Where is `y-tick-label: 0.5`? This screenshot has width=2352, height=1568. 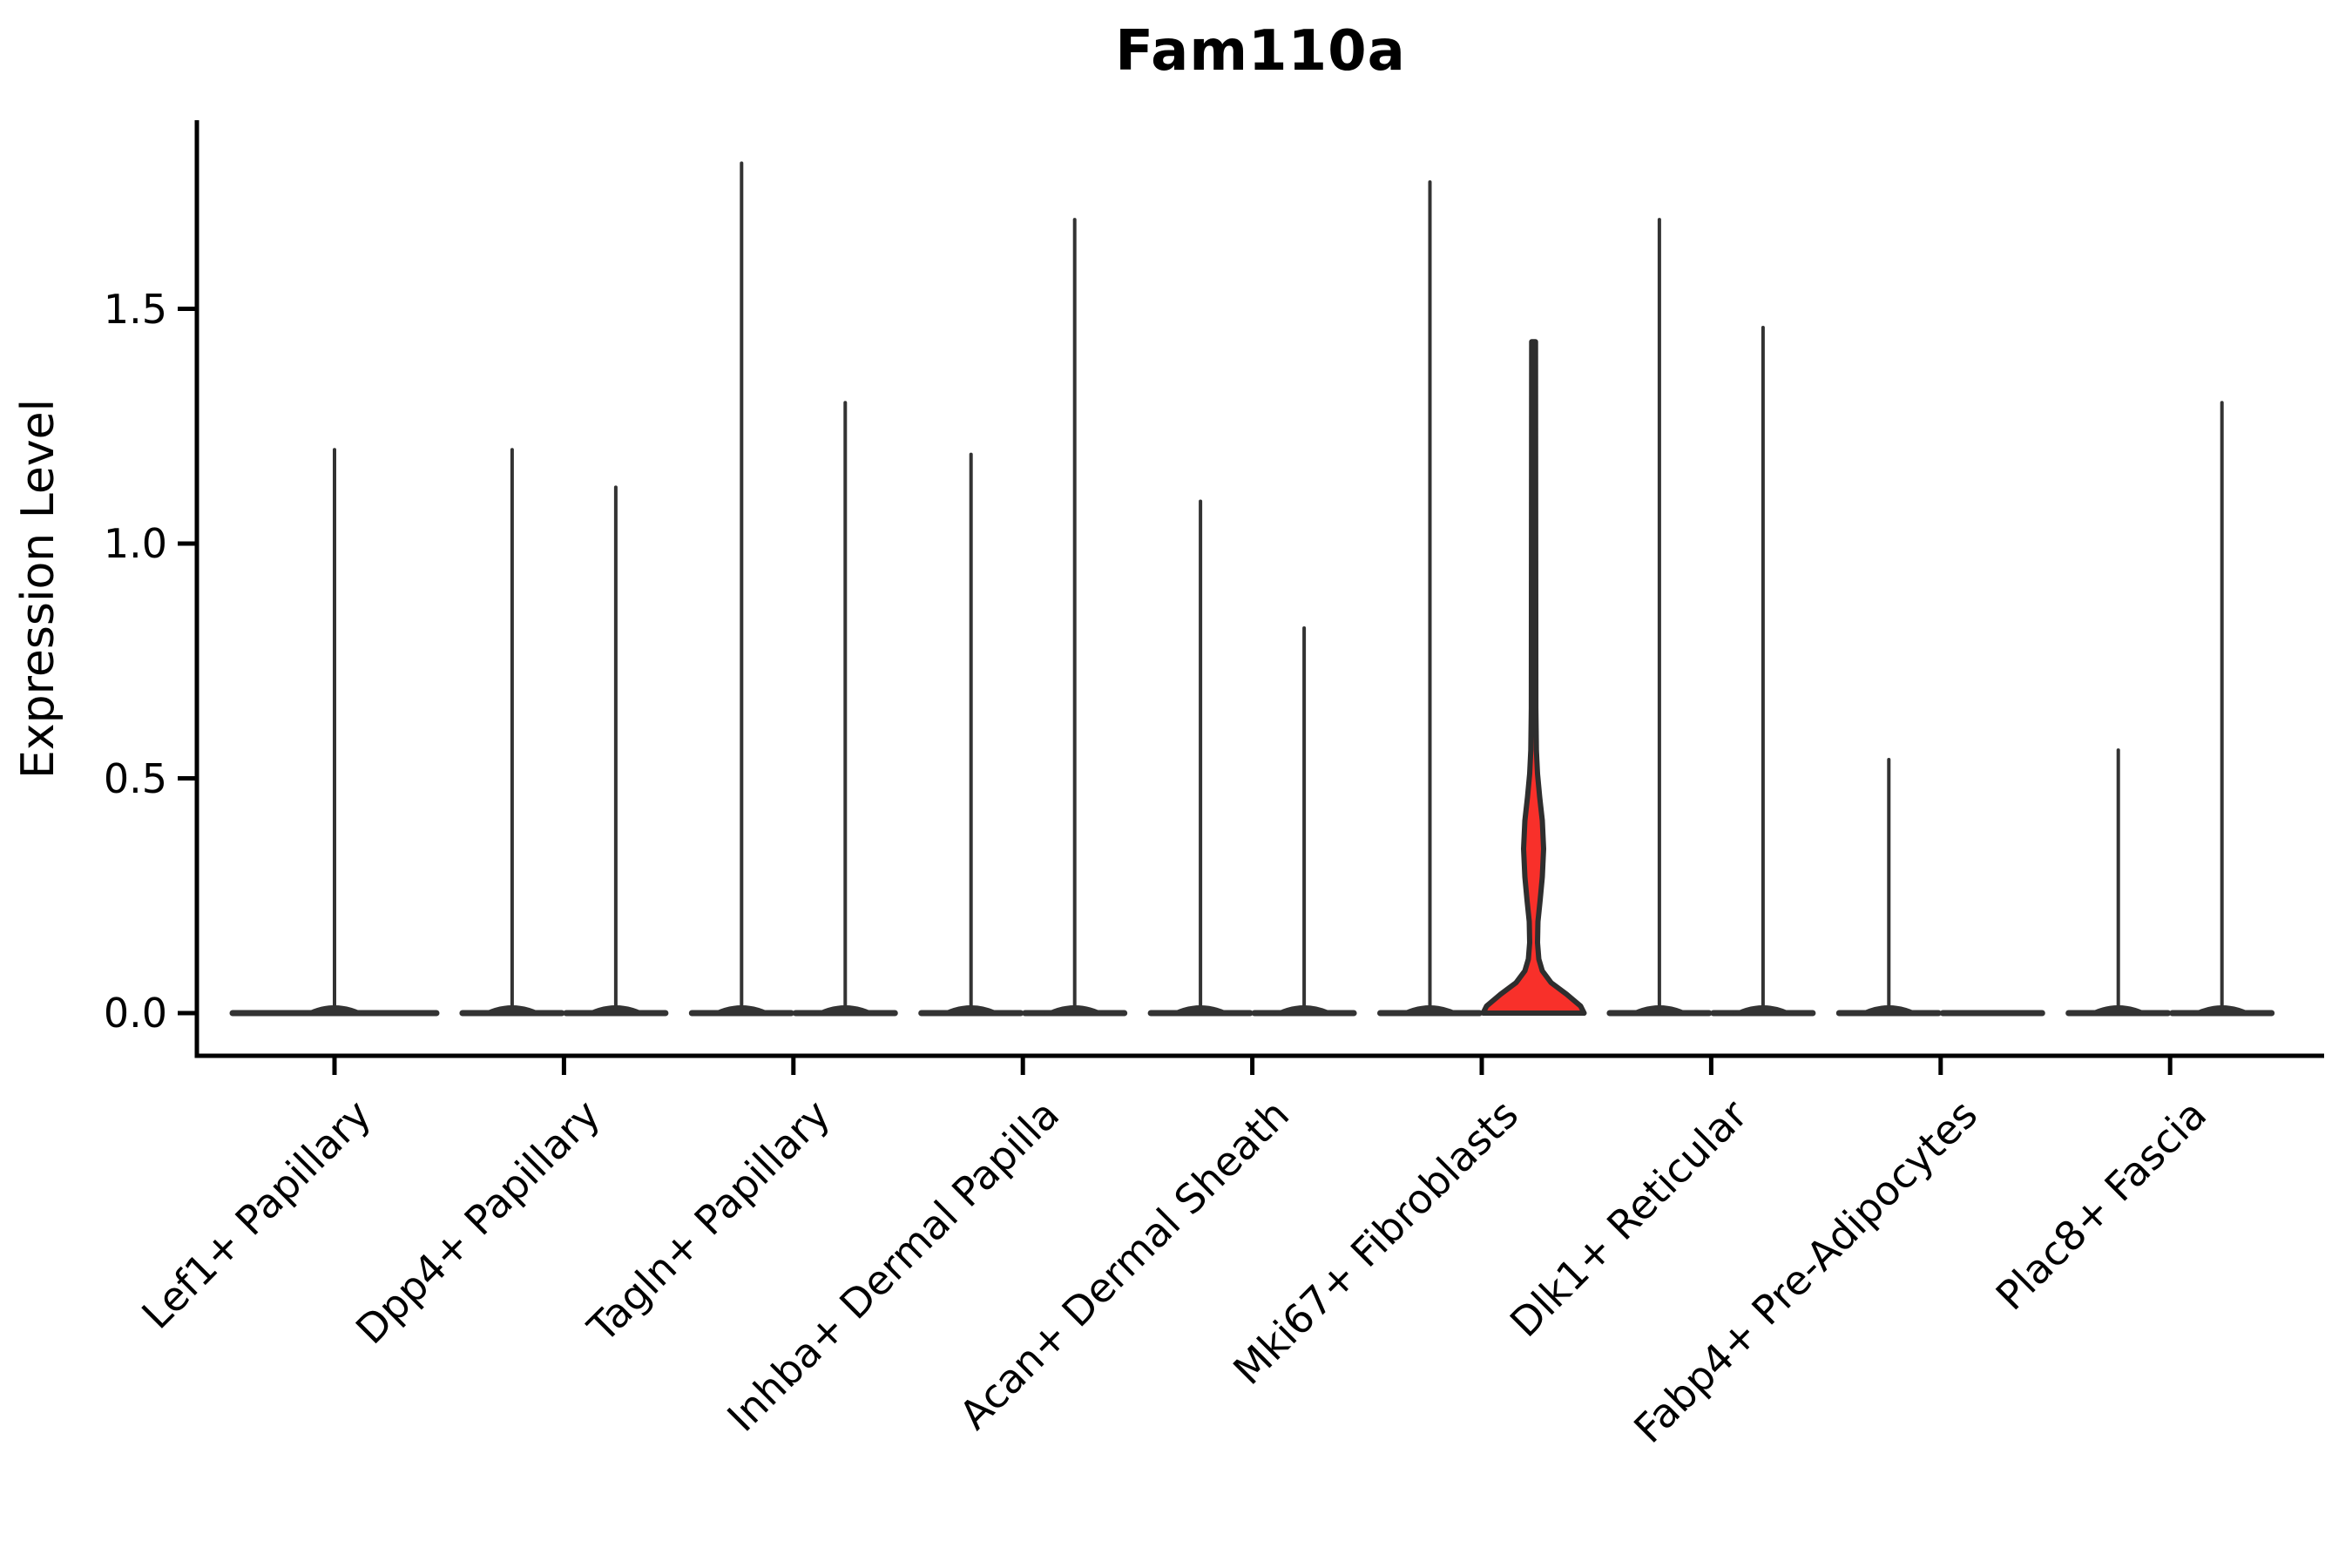
y-tick-label: 0.5 is located at coordinates (135, 778).